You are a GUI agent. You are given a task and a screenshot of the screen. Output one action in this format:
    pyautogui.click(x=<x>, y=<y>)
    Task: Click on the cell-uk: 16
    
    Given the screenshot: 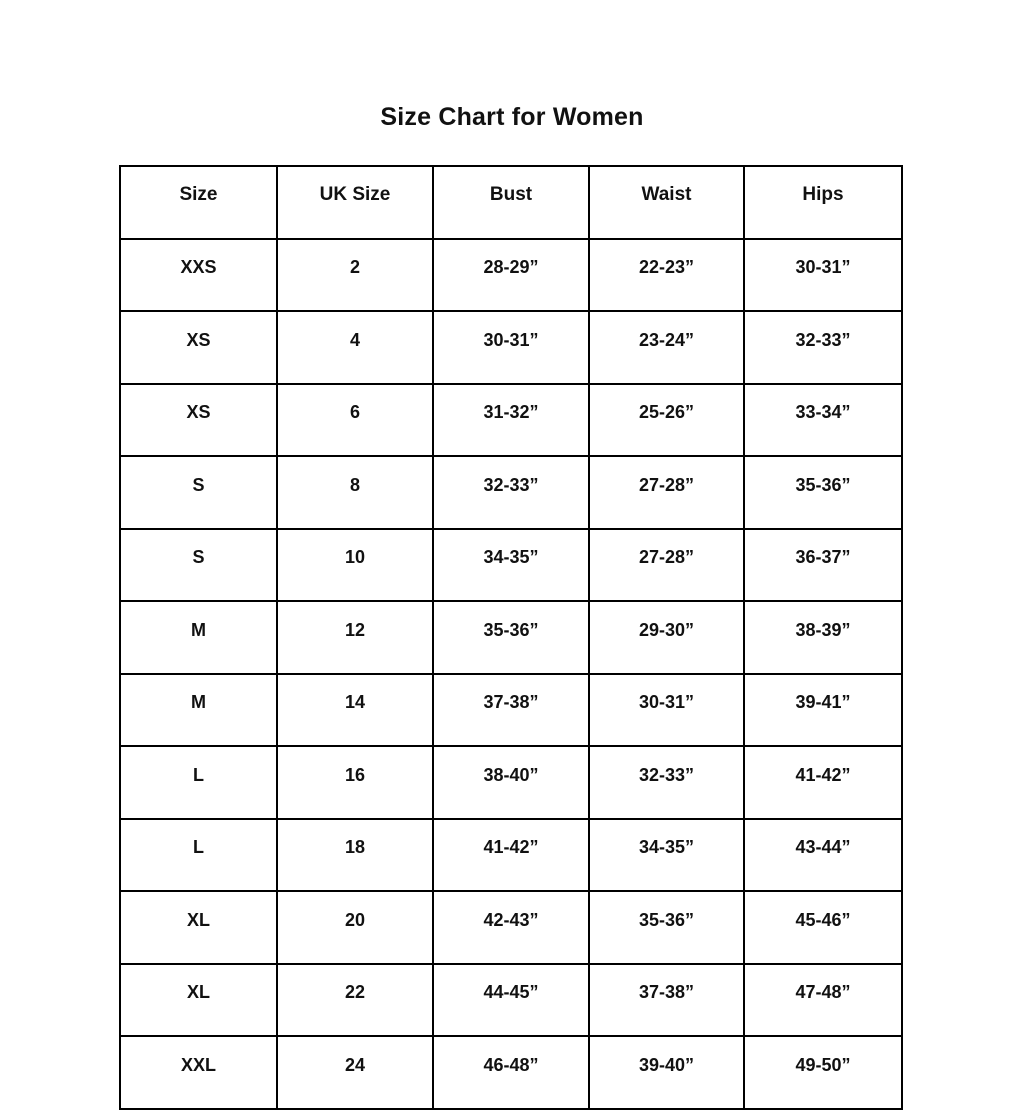 What is the action you would take?
    pyautogui.click(x=355, y=782)
    